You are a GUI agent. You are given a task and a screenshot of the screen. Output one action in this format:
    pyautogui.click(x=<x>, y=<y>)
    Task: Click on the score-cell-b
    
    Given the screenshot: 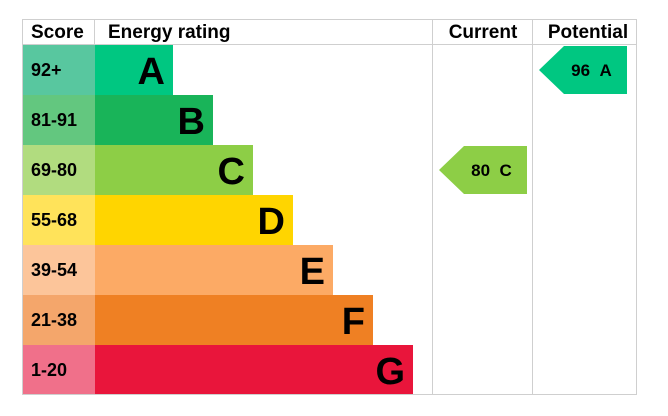 What is the action you would take?
    pyautogui.click(x=59, y=120)
    